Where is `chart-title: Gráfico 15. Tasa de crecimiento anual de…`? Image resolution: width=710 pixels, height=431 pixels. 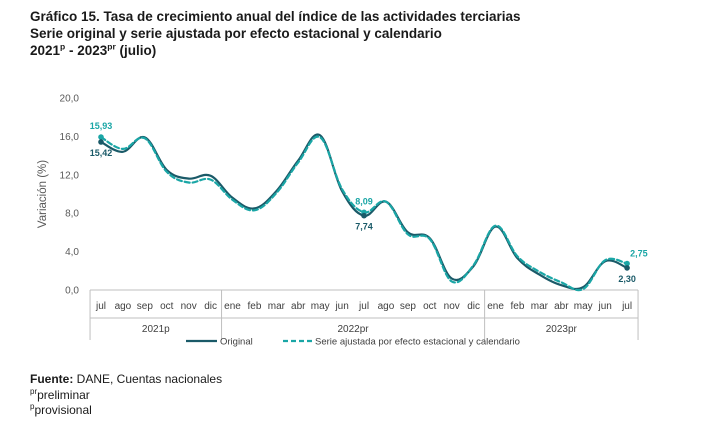 chart-title: Gráfico 15. Tasa de crecimiento anual de… is located at coordinates (275, 33).